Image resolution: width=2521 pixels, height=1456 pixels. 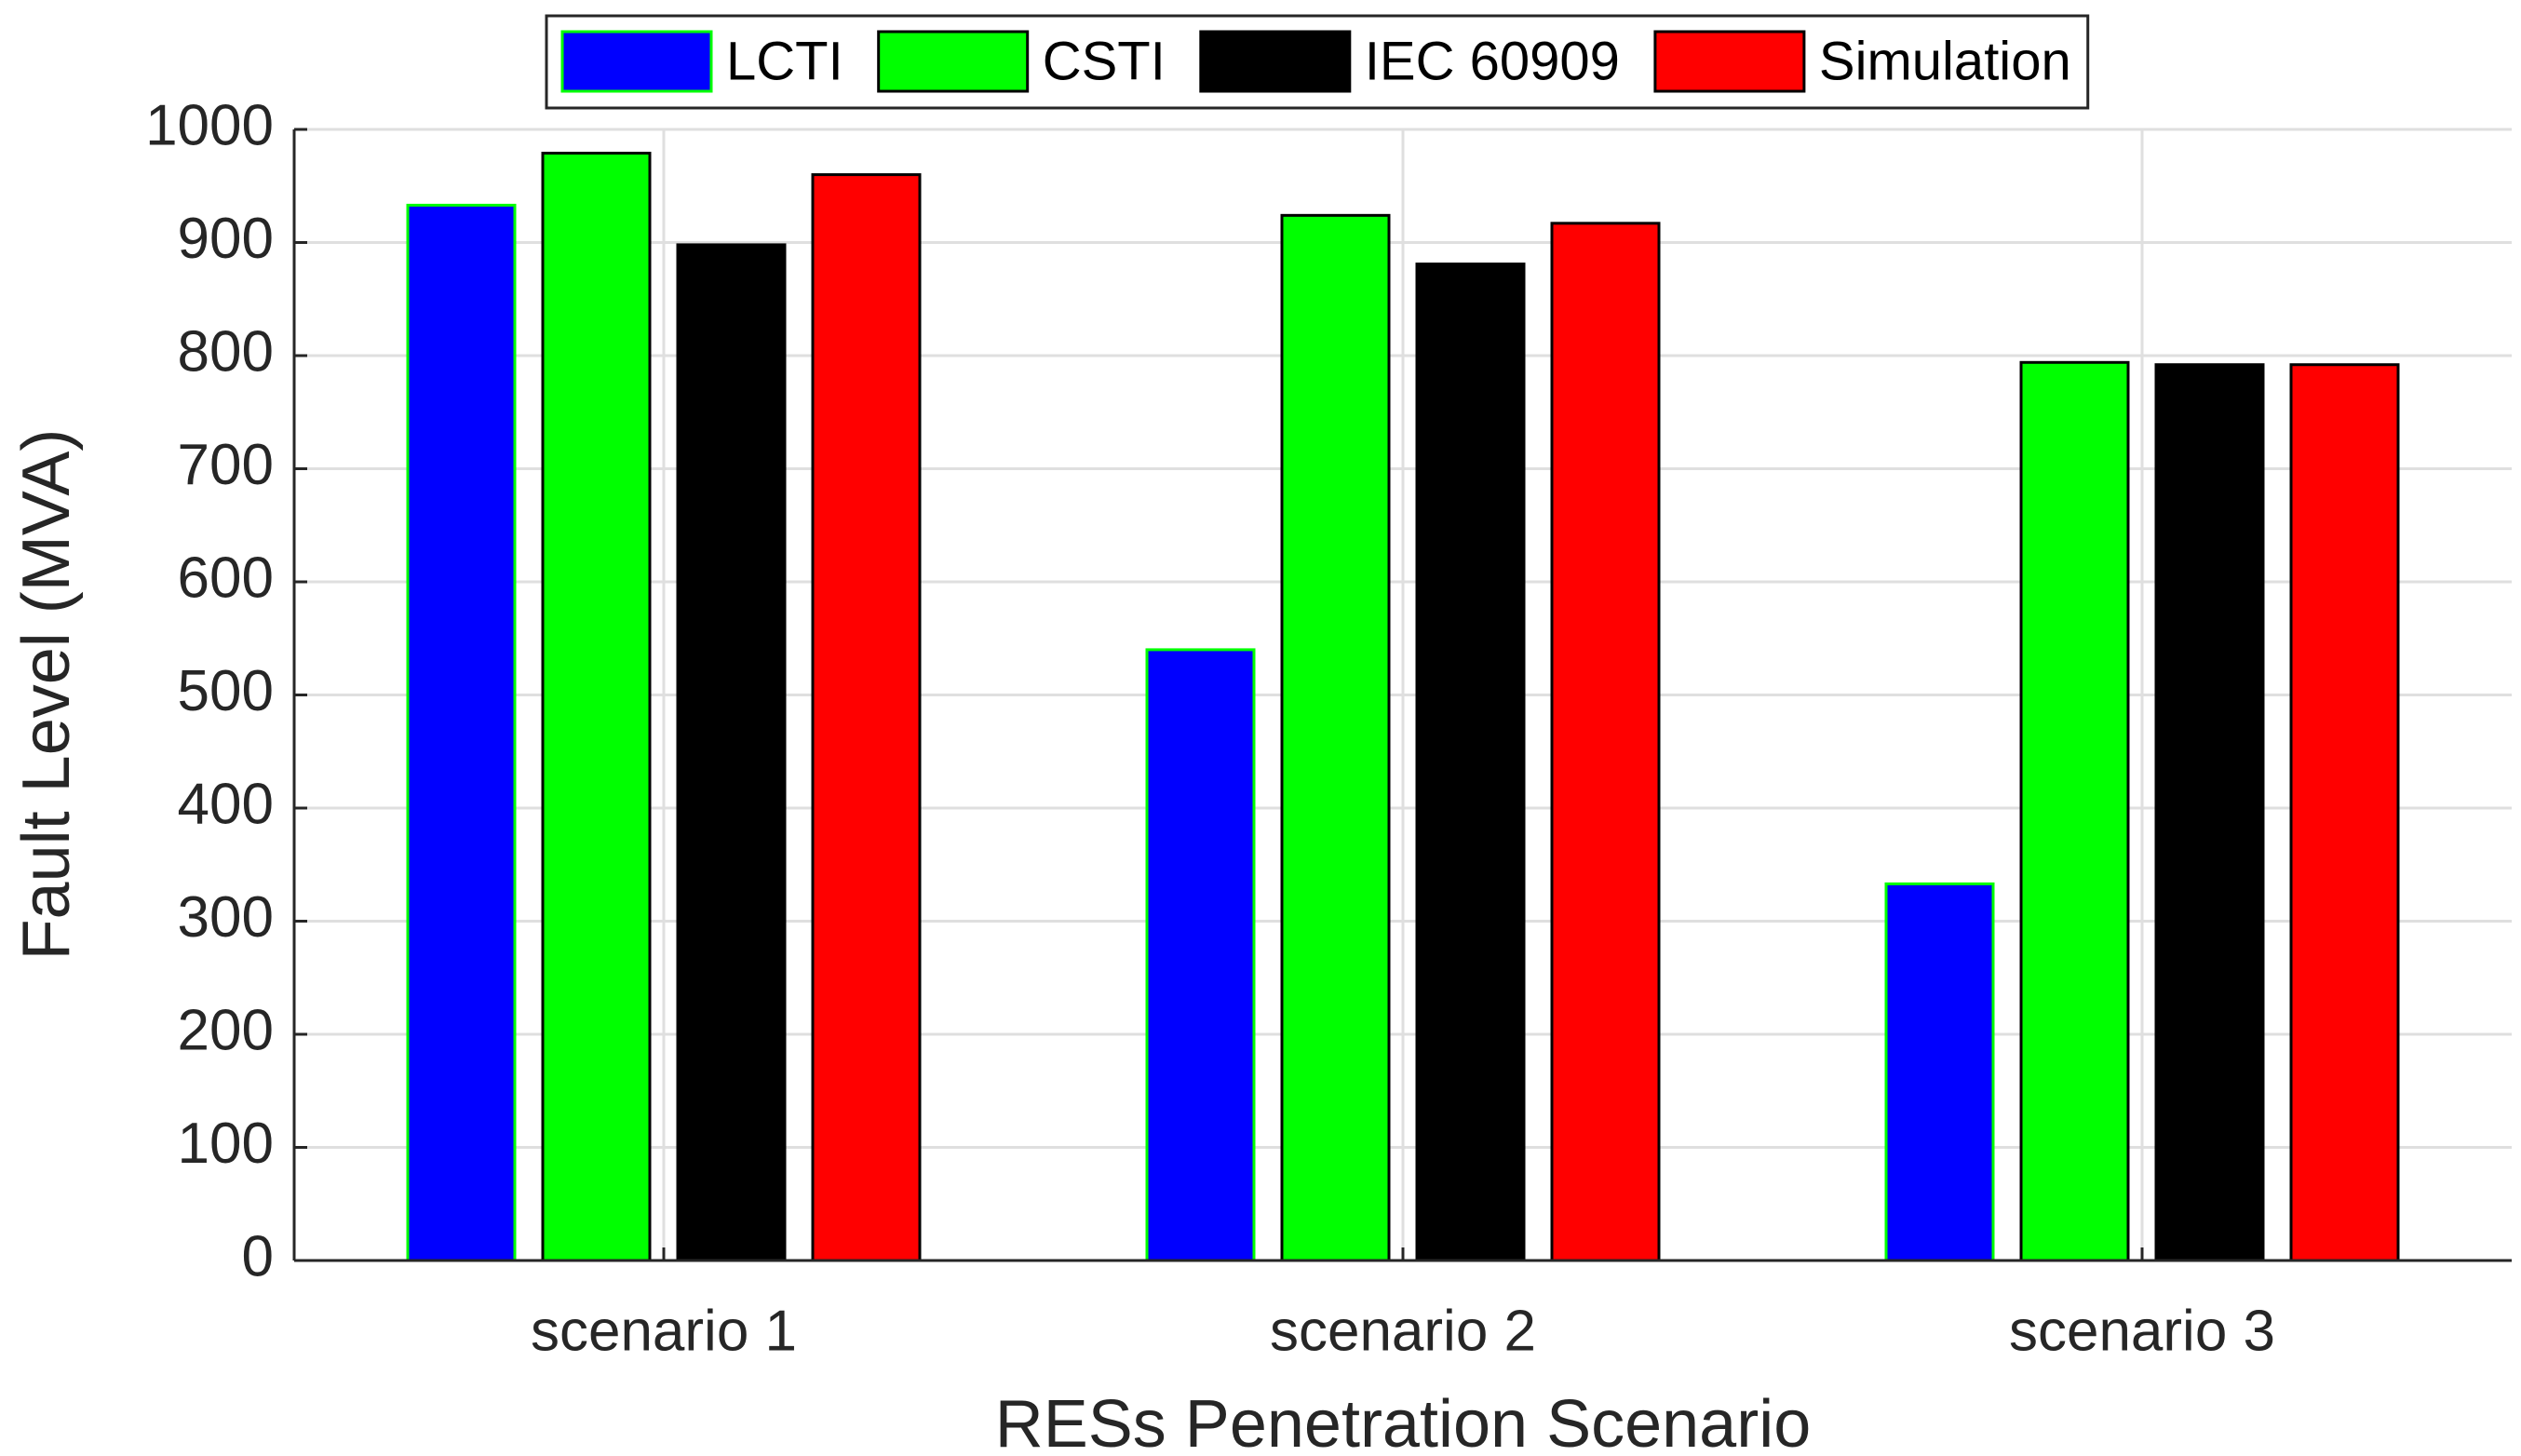 I want to click on legend-label: CSTI, so click(x=1104, y=61).